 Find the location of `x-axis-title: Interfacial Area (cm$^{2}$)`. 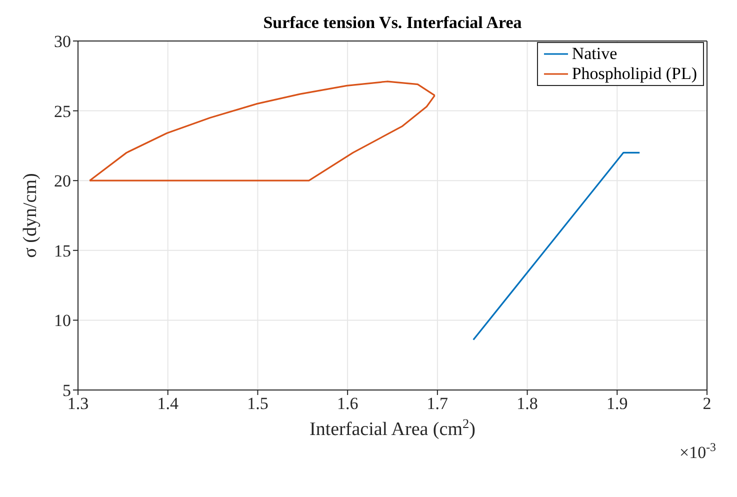

x-axis-title: Interfacial Area (cm$^{2}$) is located at coordinates (393, 428).